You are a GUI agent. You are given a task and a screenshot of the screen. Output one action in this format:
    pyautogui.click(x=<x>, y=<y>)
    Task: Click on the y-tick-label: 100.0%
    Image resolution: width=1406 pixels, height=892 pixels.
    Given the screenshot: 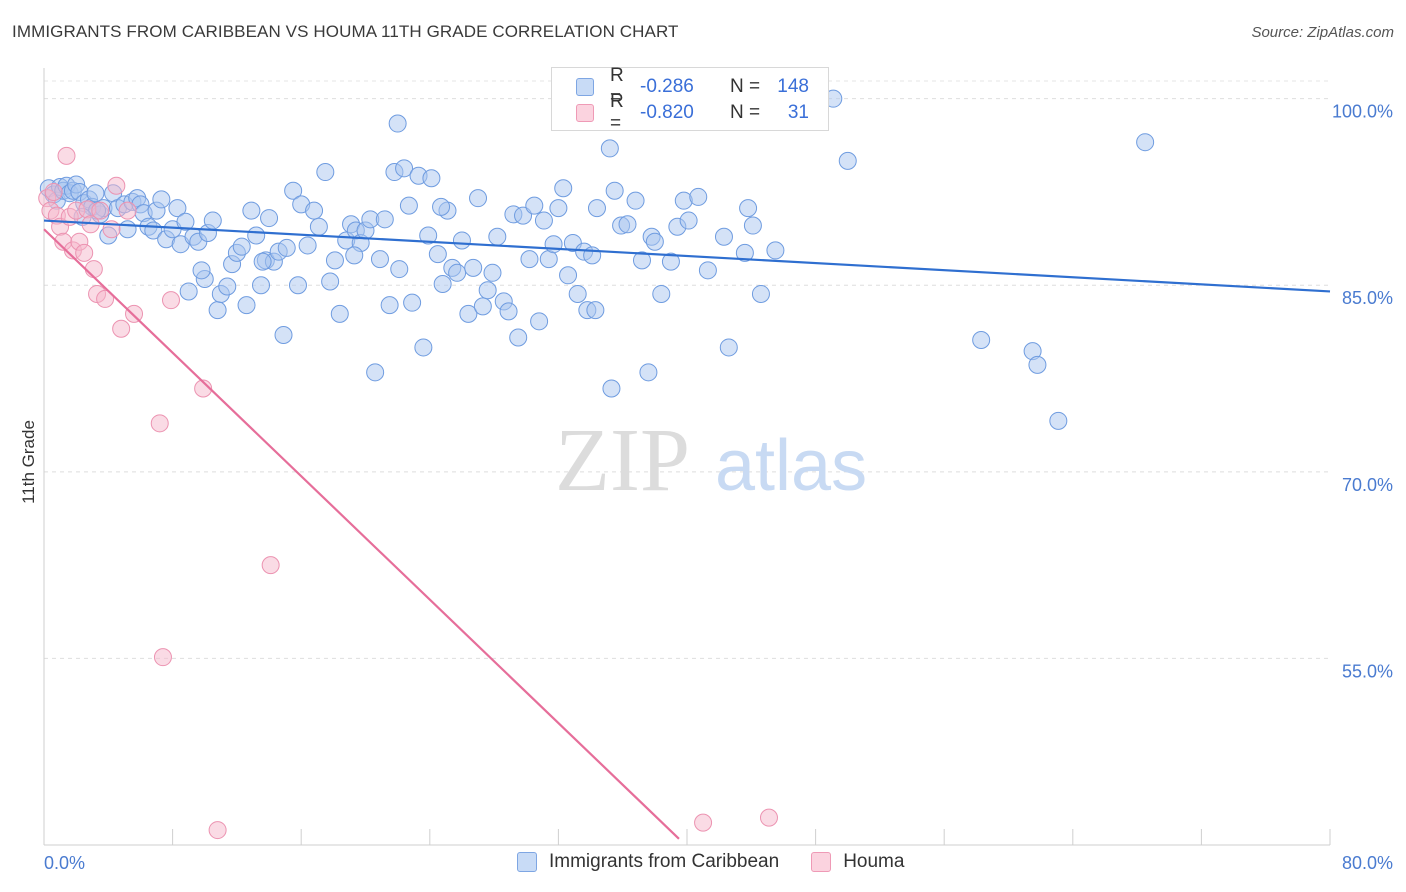 What is the action you would take?
    pyautogui.click(x=1362, y=112)
    